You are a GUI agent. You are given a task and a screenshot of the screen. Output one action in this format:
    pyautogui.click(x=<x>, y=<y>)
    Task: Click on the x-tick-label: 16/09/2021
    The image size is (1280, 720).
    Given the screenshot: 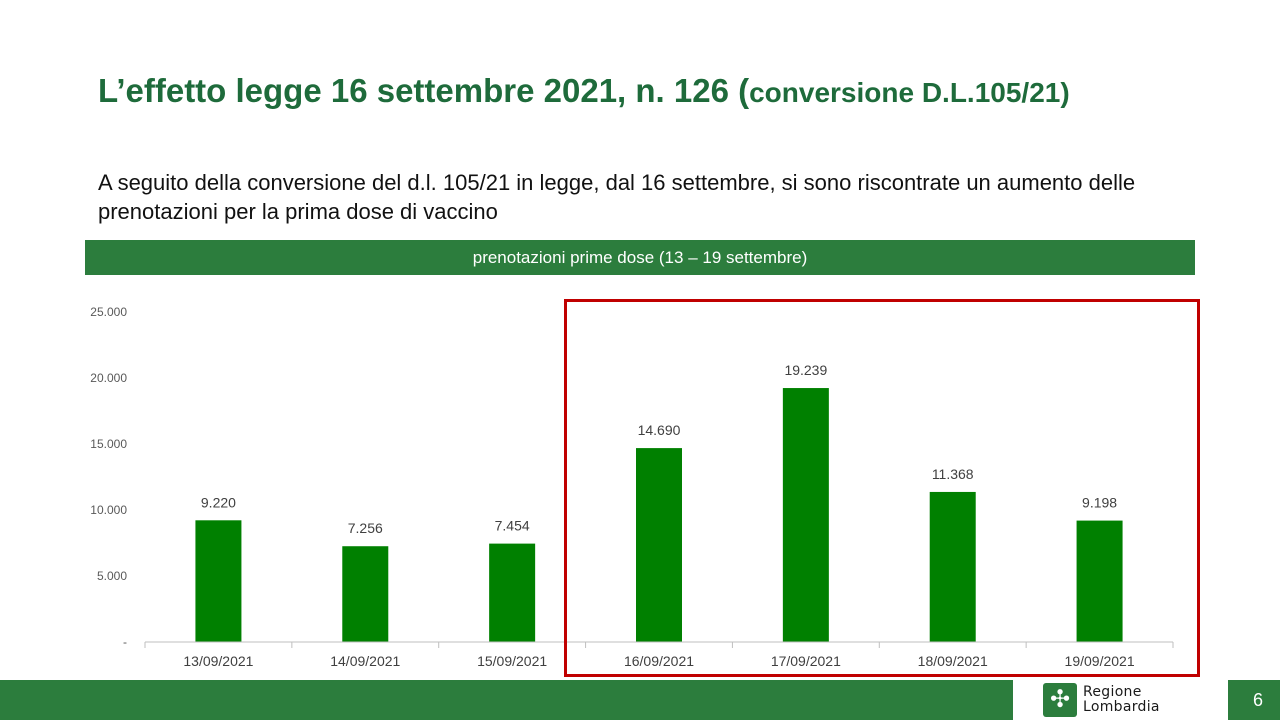 What is the action you would take?
    pyautogui.click(x=659, y=661)
    